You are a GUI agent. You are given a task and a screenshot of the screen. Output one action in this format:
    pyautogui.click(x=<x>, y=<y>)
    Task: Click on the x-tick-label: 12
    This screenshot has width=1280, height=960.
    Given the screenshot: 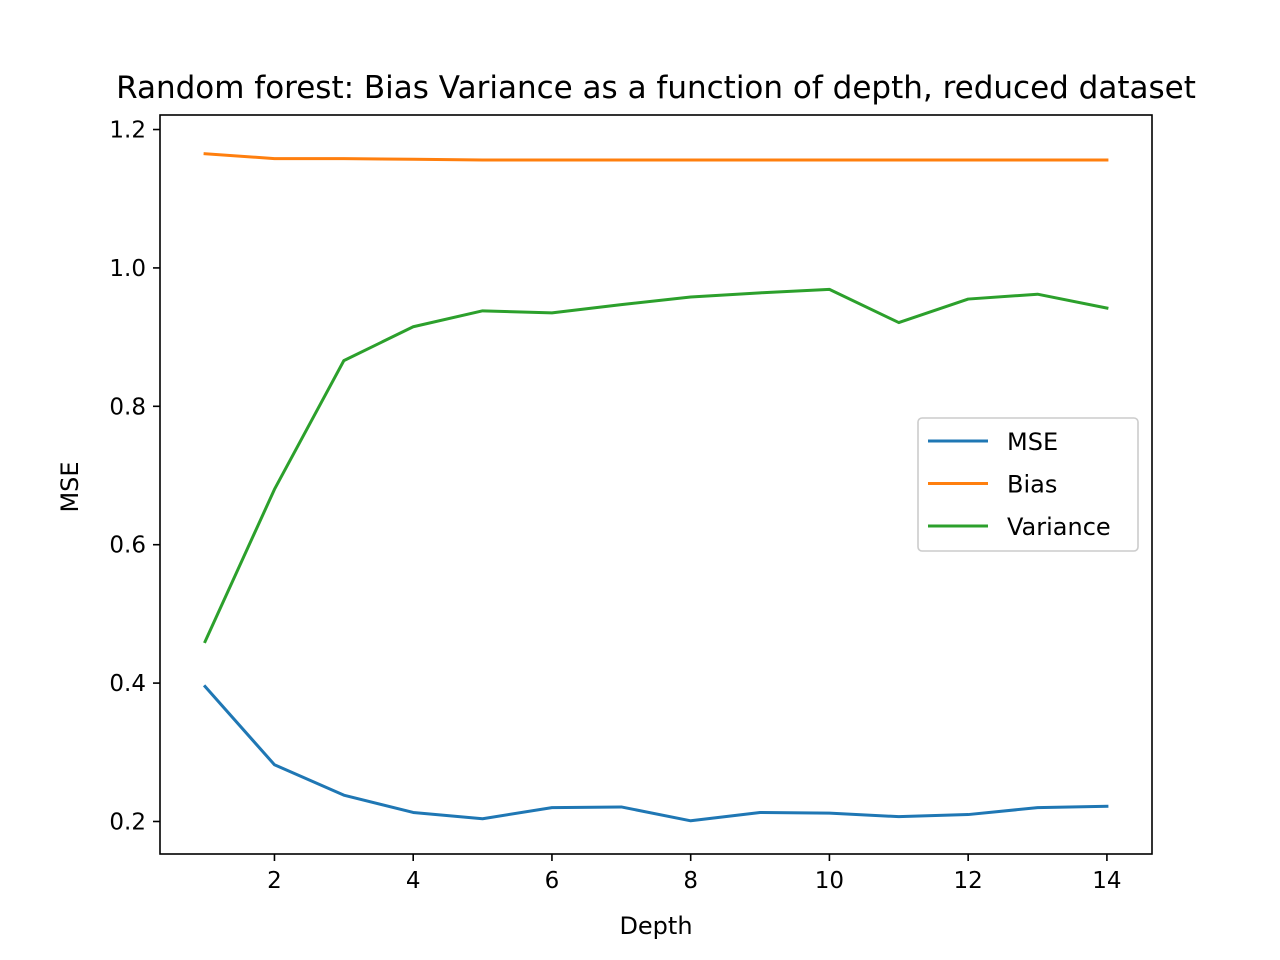 What is the action you would take?
    pyautogui.click(x=968, y=881)
    